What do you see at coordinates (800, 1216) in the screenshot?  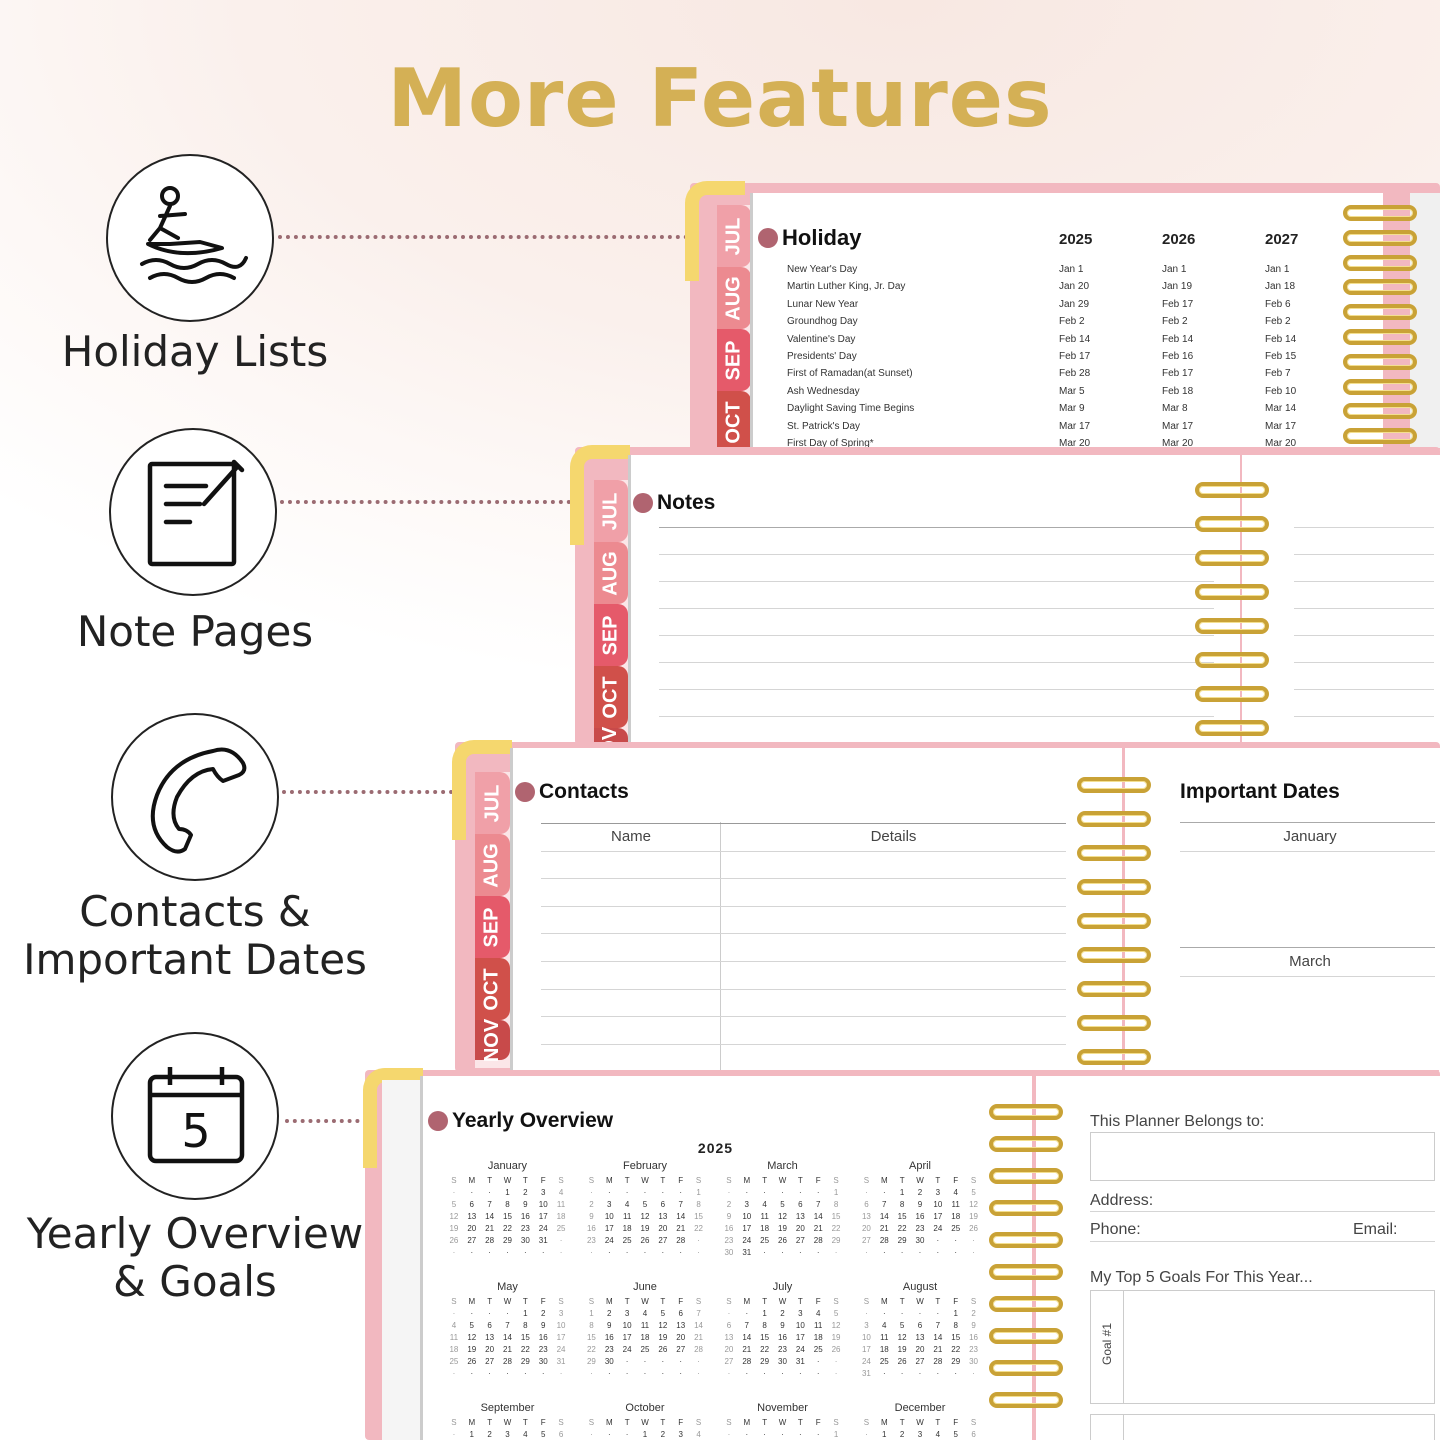 I see `day-cell: 13` at bounding box center [800, 1216].